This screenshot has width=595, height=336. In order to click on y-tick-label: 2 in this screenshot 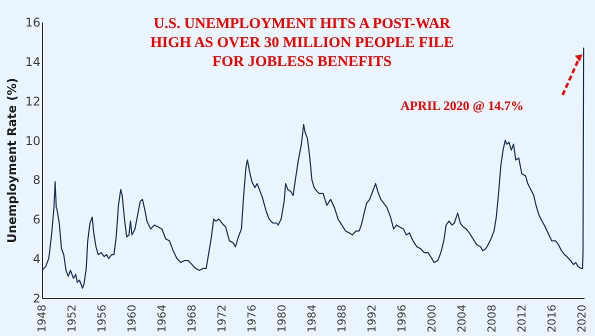, I will do `click(36, 299)`.